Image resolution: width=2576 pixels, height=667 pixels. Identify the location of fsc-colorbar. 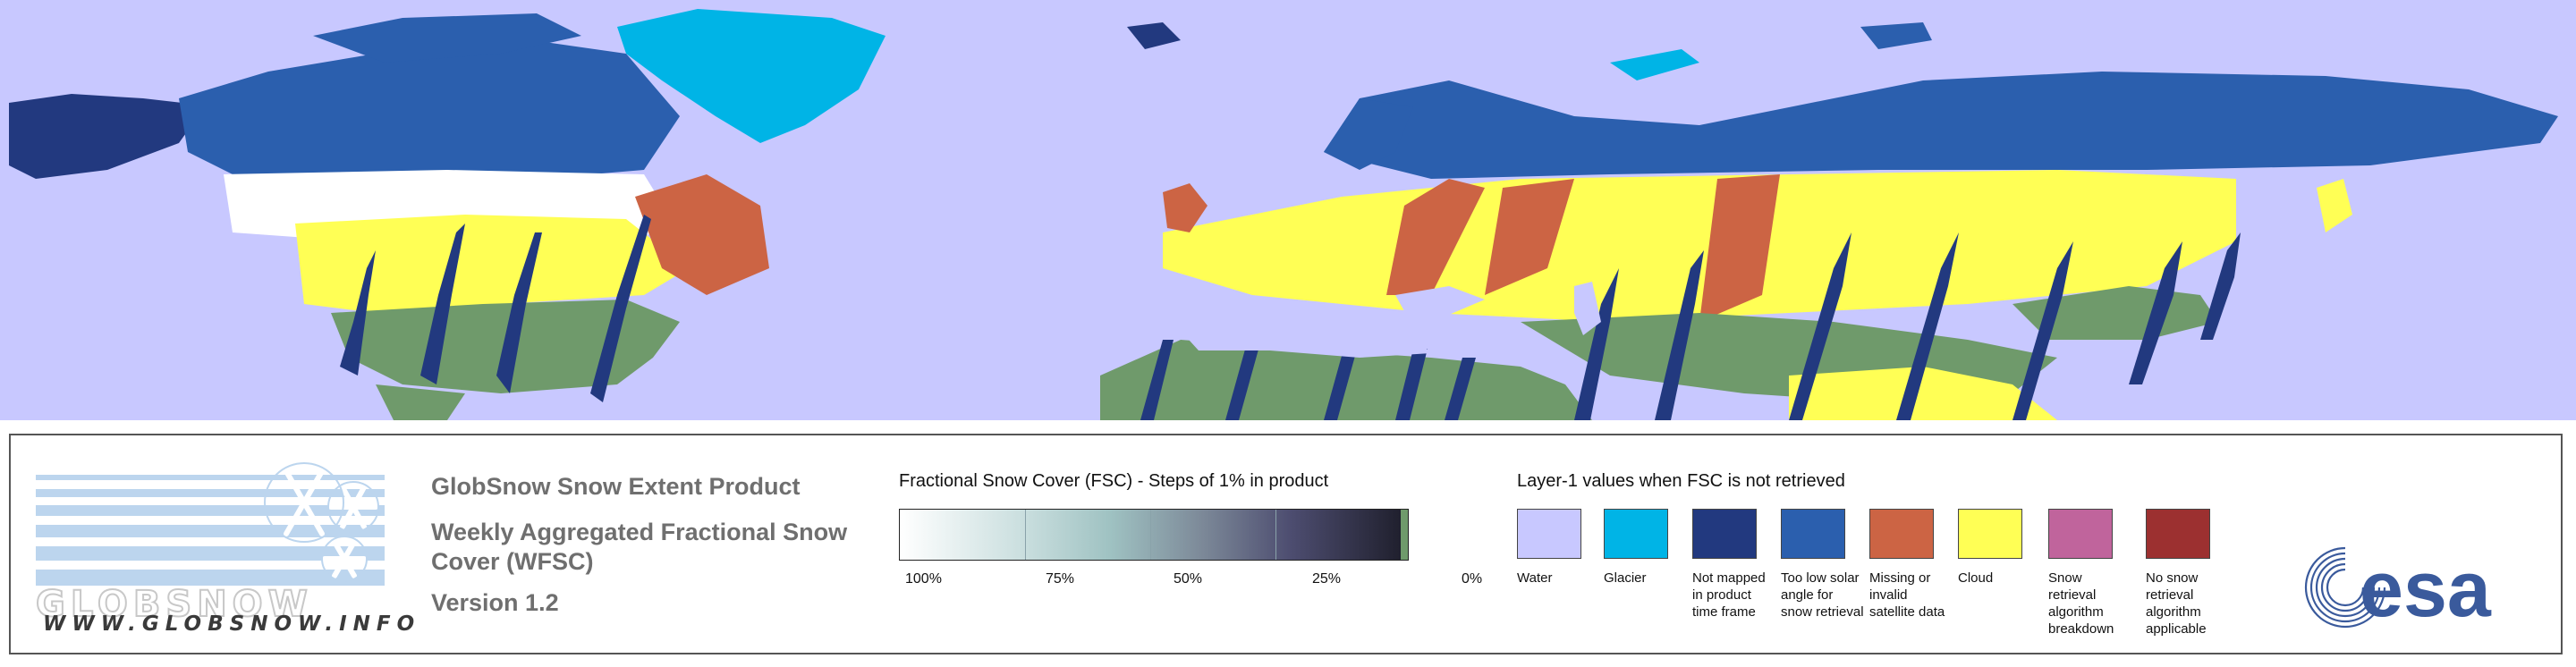
(1154, 535).